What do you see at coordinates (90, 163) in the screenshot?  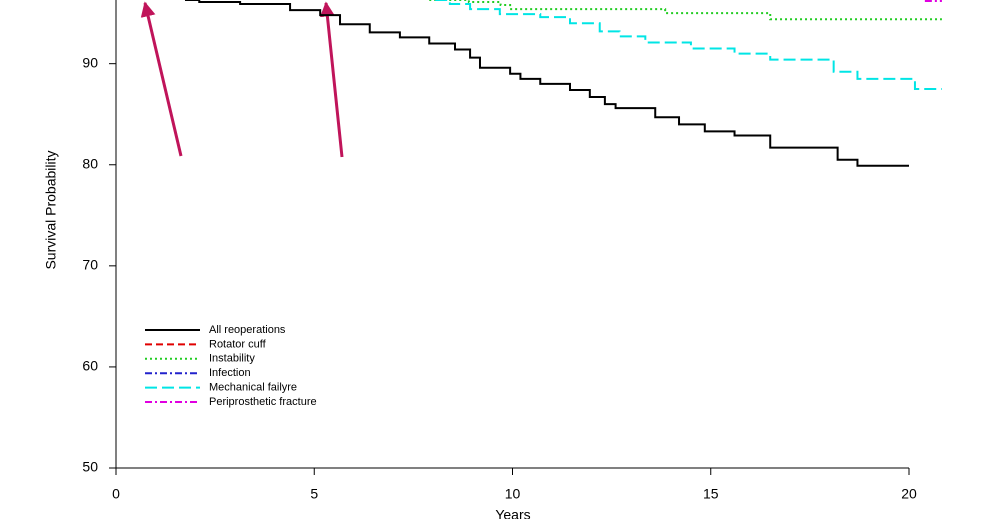 I see `y-tick-label: 80` at bounding box center [90, 163].